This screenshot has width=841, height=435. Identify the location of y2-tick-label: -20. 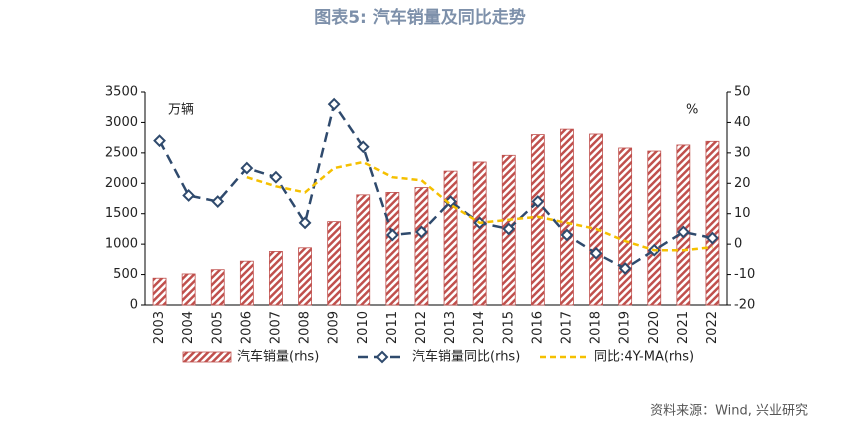
(744, 305).